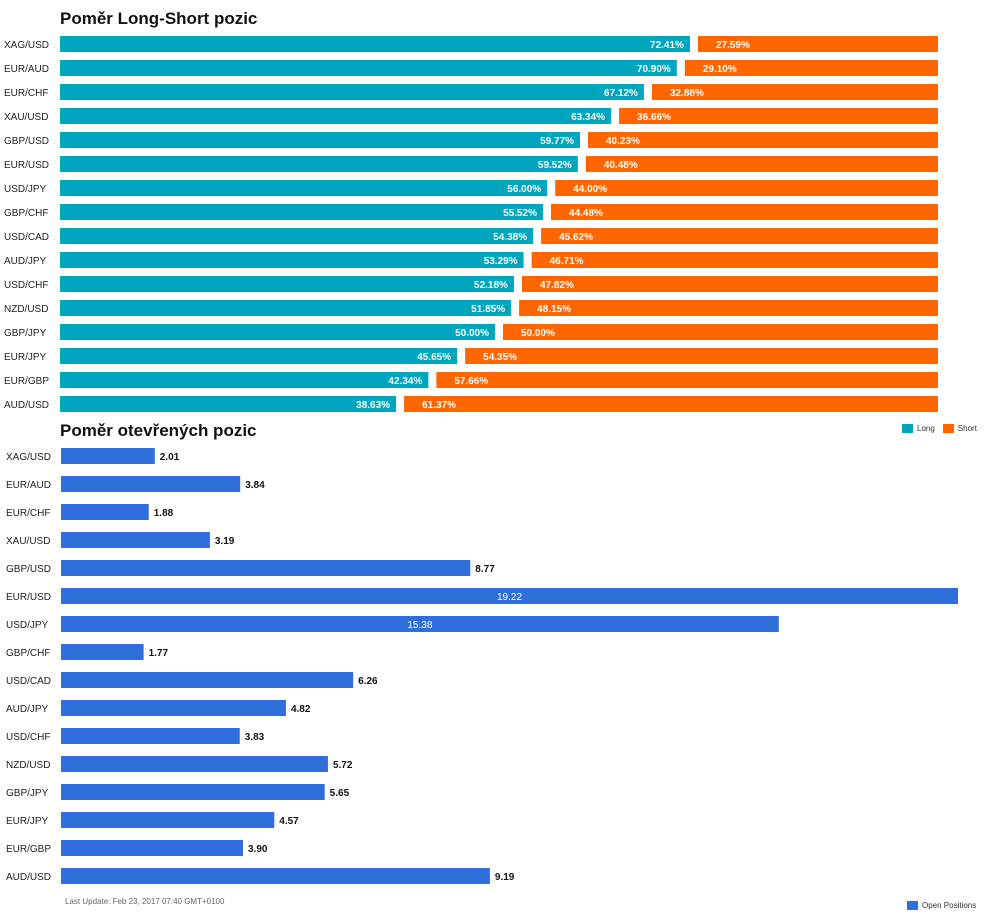 The image size is (989, 915). What do you see at coordinates (207, 680) in the screenshot?
I see `open-positions-bar-usd-cad` at bounding box center [207, 680].